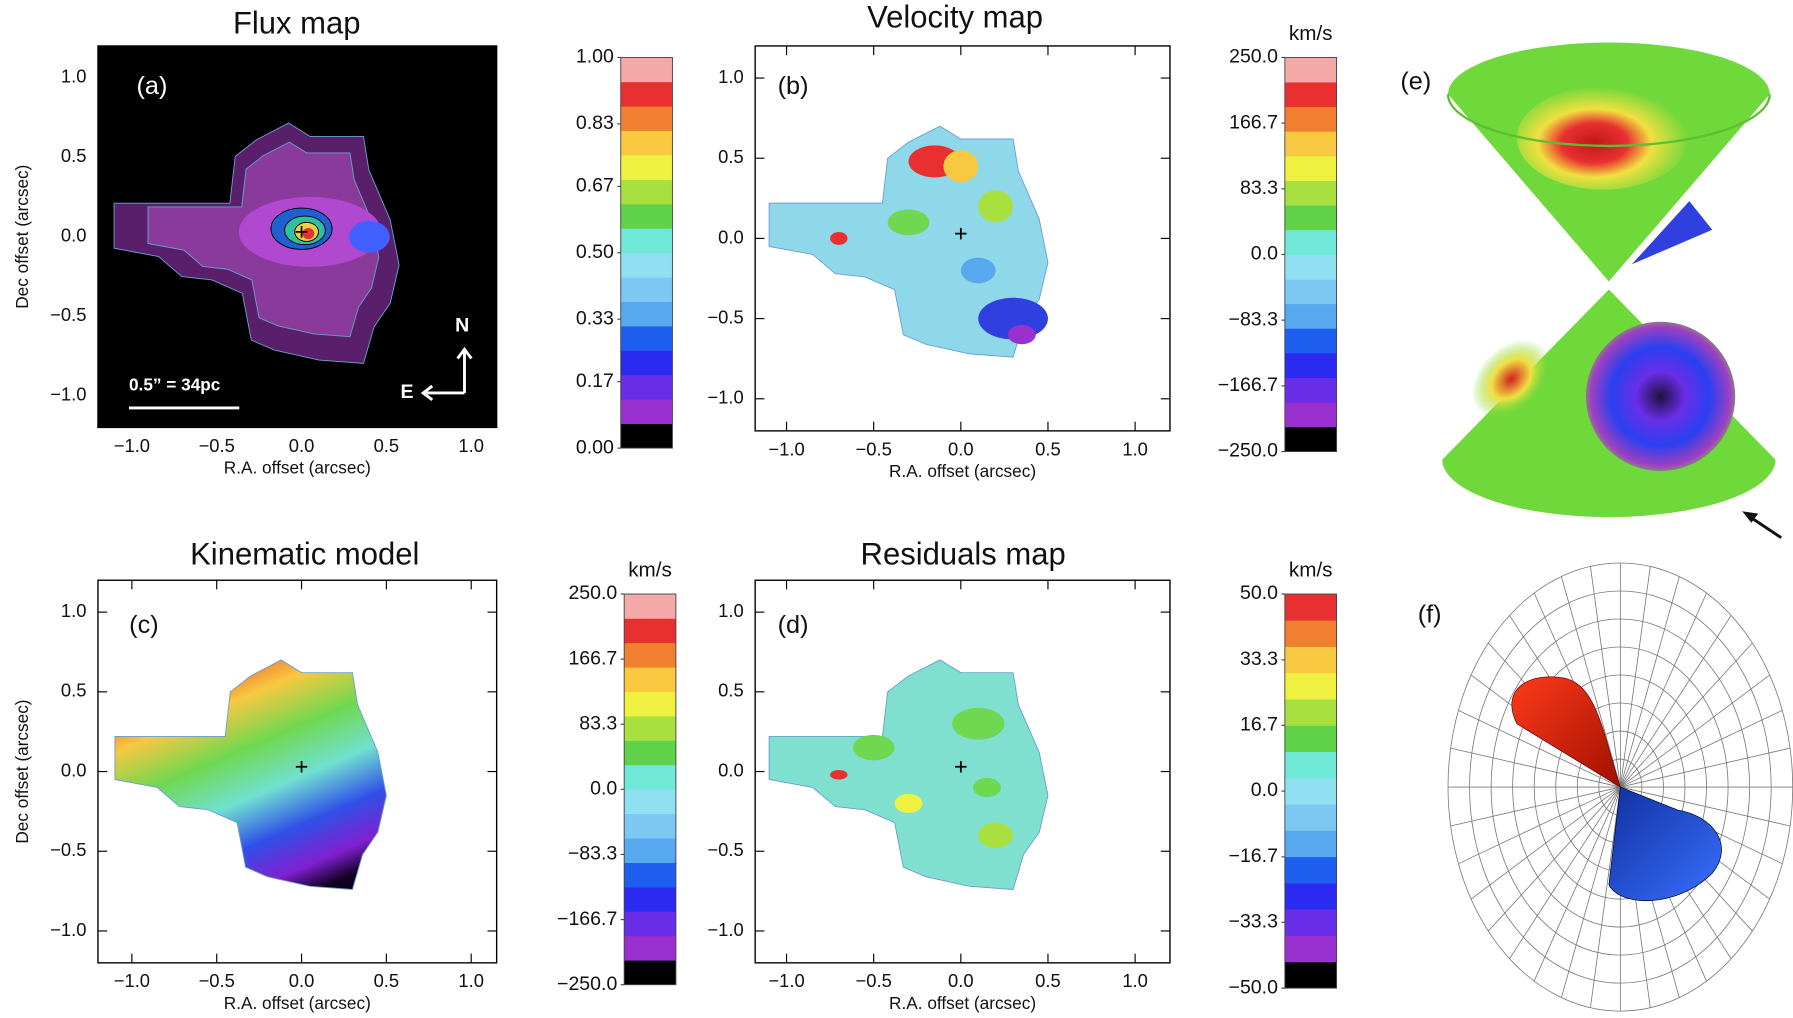 The height and width of the screenshot is (1018, 1793). Describe the element at coordinates (446, 373) in the screenshot. I see `compass` at that location.